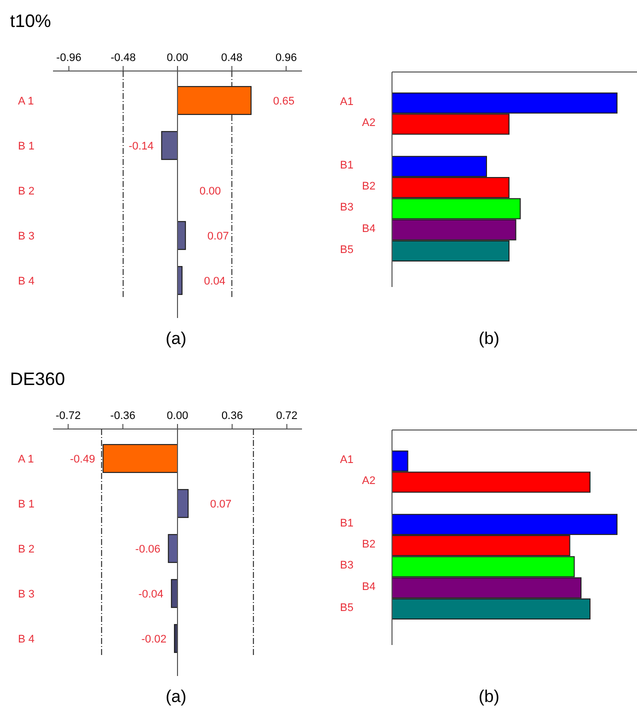 The width and height of the screenshot is (637, 712). Describe the element at coordinates (123, 416) in the screenshot. I see `x-tick-label: -0.36` at that location.